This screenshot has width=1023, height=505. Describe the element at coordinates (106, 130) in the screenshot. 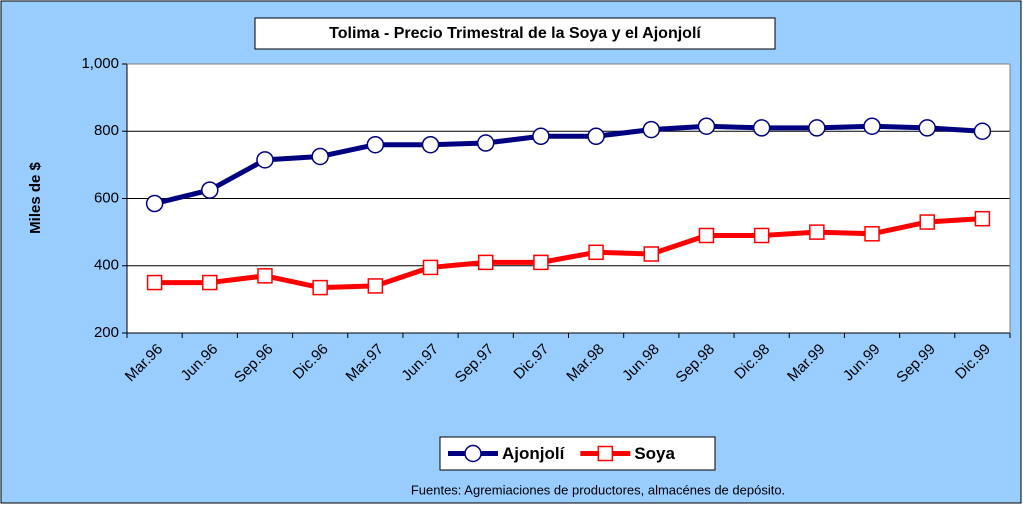

I see `y-tick-label: 800` at that location.